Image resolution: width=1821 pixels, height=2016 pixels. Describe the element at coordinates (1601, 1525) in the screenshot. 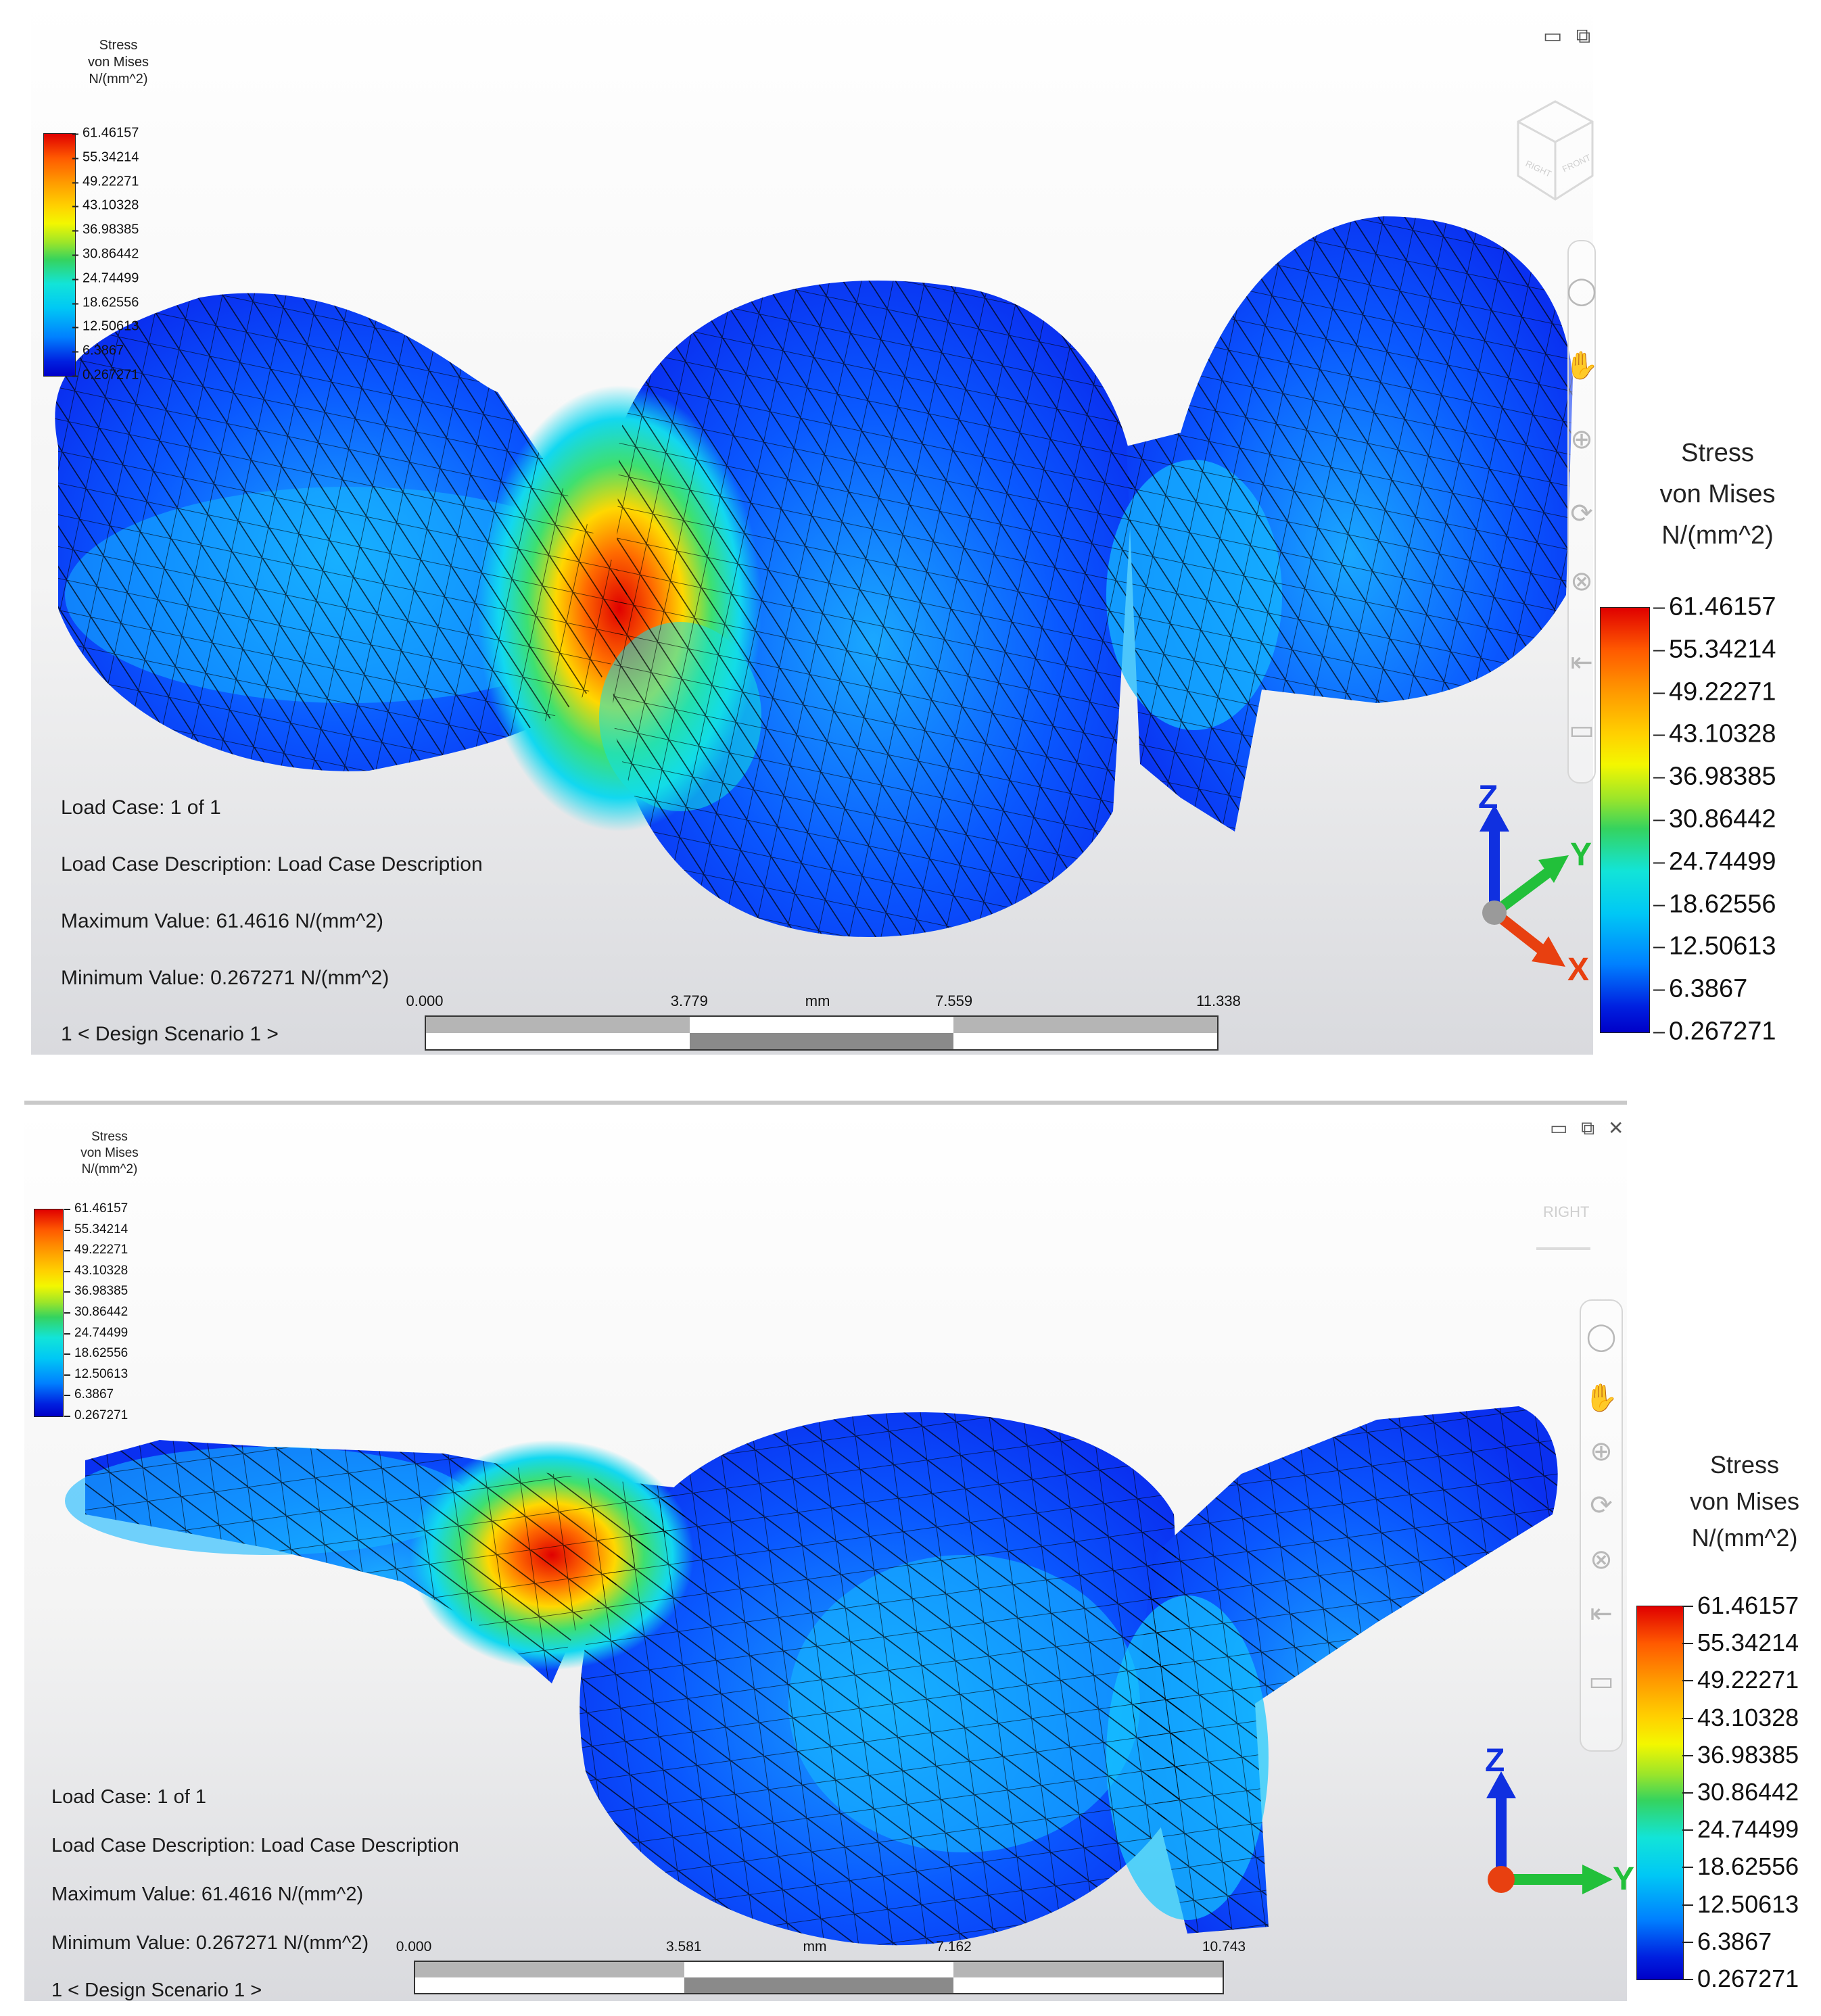

I see `navigation-bar-2: ◯ ✋ ⊕ ⟳ ⊗ ⇤ ▭` at that location.